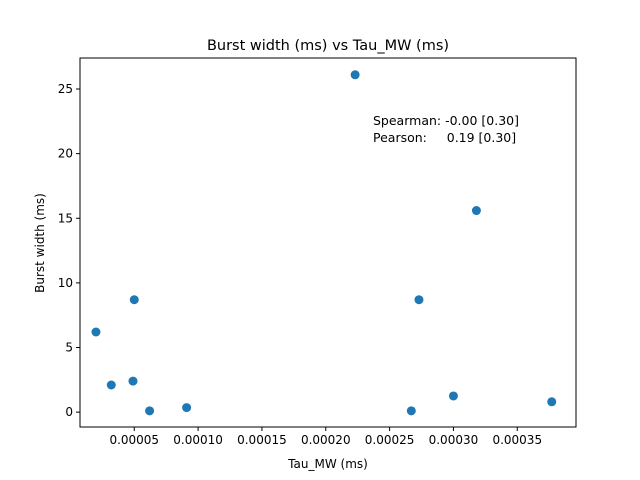 Image resolution: width=640 pixels, height=480 pixels. What do you see at coordinates (454, 440) in the screenshot?
I see `x-tick-label: 0.00030` at bounding box center [454, 440].